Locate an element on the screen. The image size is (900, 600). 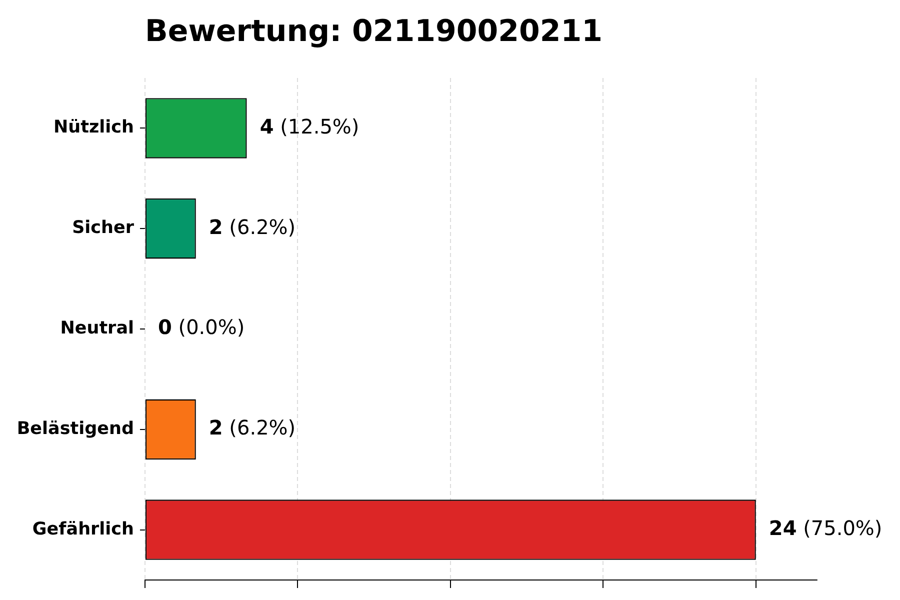
y-tick-label: Gefährlich is located at coordinates (83, 529).